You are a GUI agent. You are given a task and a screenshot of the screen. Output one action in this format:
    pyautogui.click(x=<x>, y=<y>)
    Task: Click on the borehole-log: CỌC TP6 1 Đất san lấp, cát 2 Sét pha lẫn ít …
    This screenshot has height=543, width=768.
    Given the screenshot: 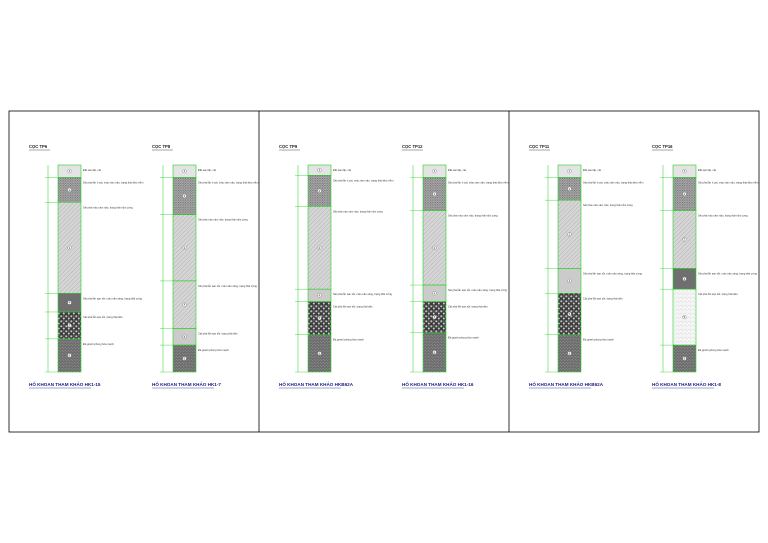 What is the action you would take?
    pyautogui.click(x=86, y=266)
    